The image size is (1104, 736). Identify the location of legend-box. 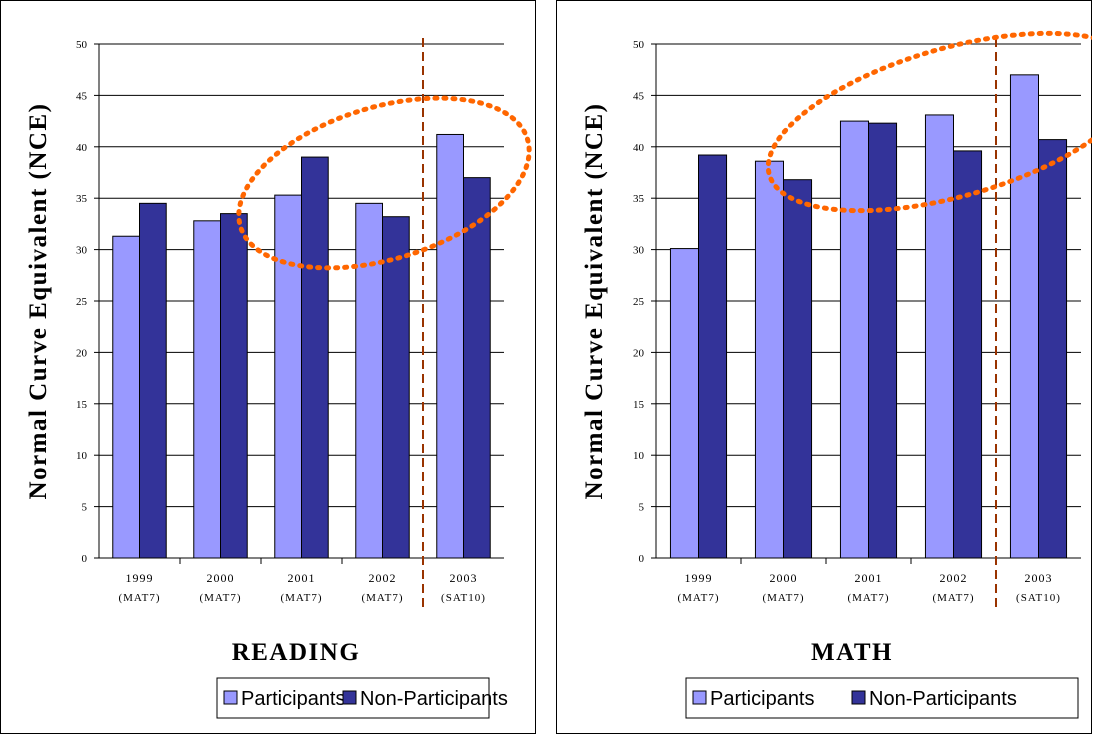
(882, 698).